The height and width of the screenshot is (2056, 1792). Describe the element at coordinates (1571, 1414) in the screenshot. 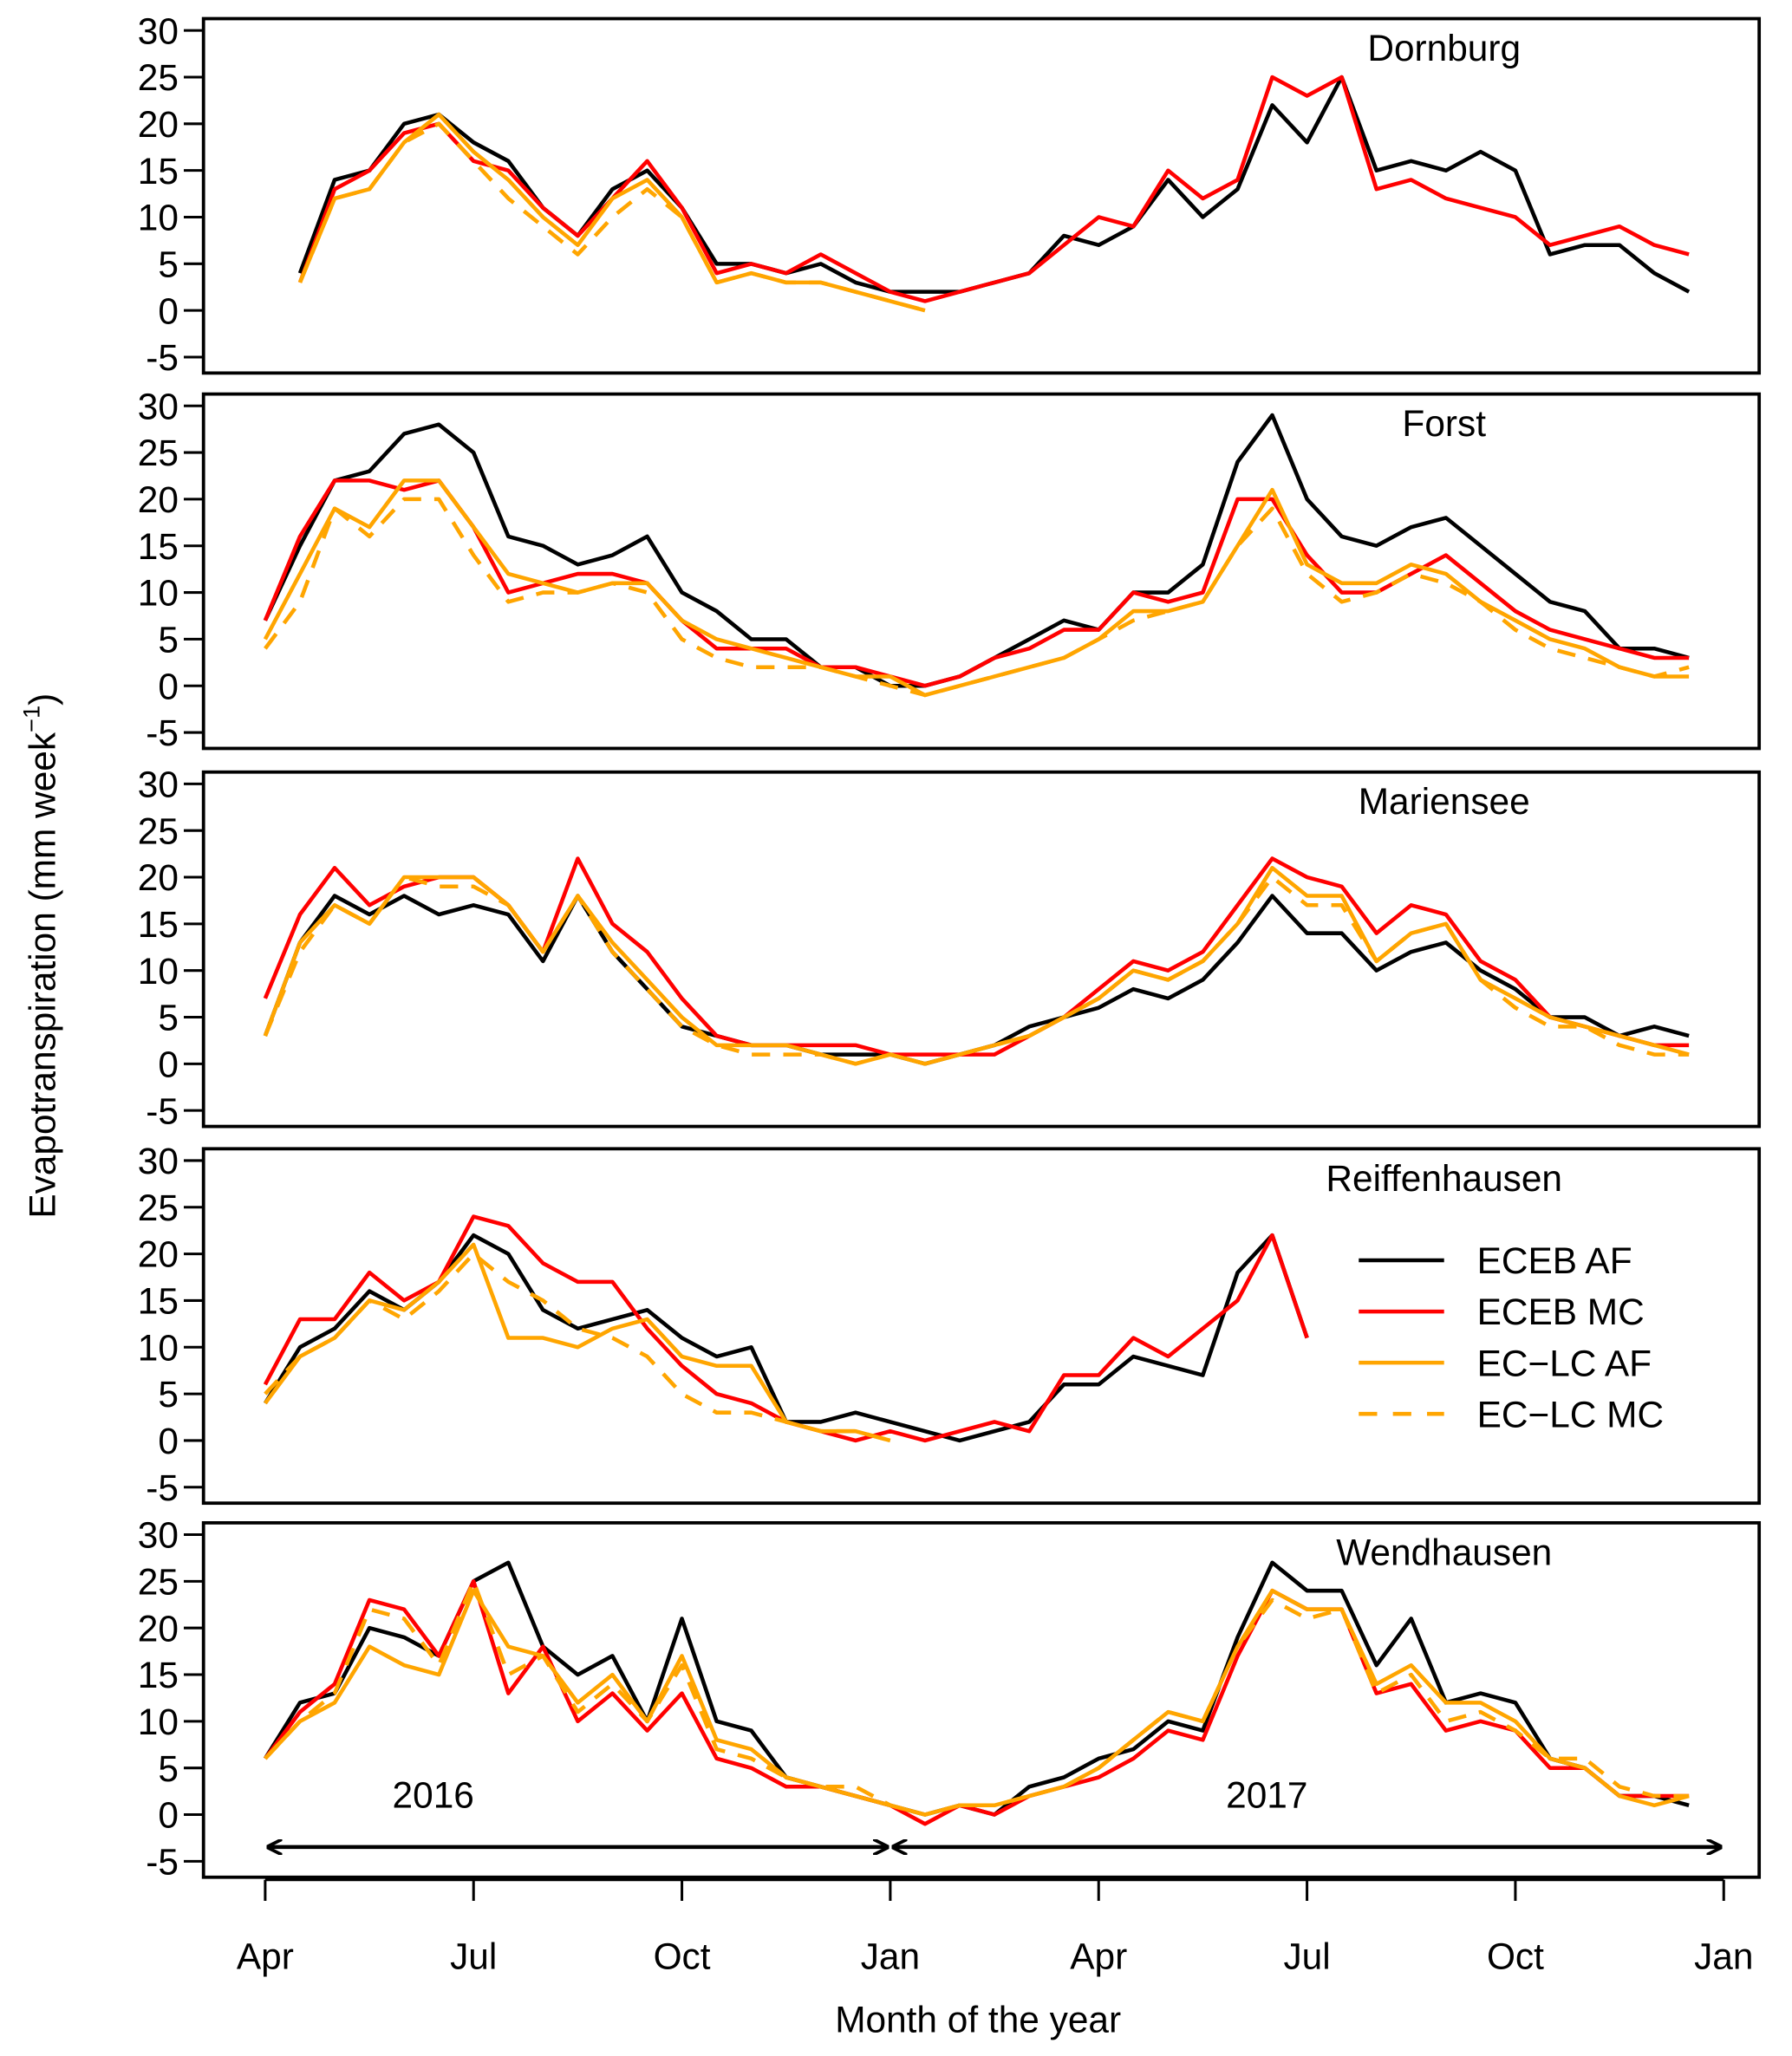

I see `legend-label: EC−LC MC` at that location.